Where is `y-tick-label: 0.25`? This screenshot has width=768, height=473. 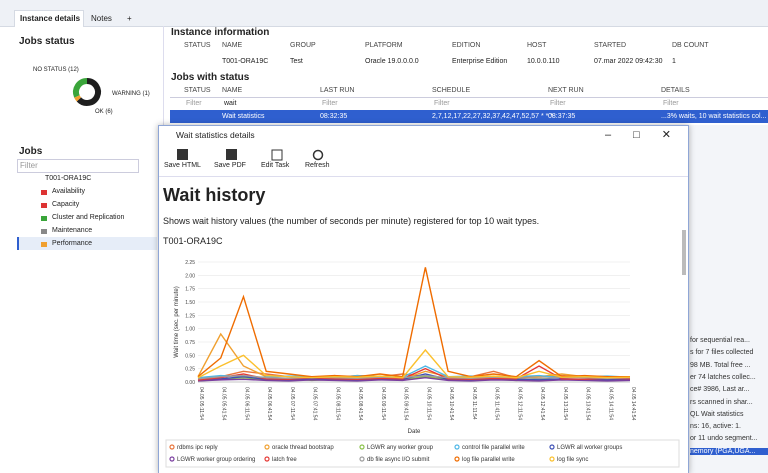 y-tick-label: 0.25 is located at coordinates (190, 370).